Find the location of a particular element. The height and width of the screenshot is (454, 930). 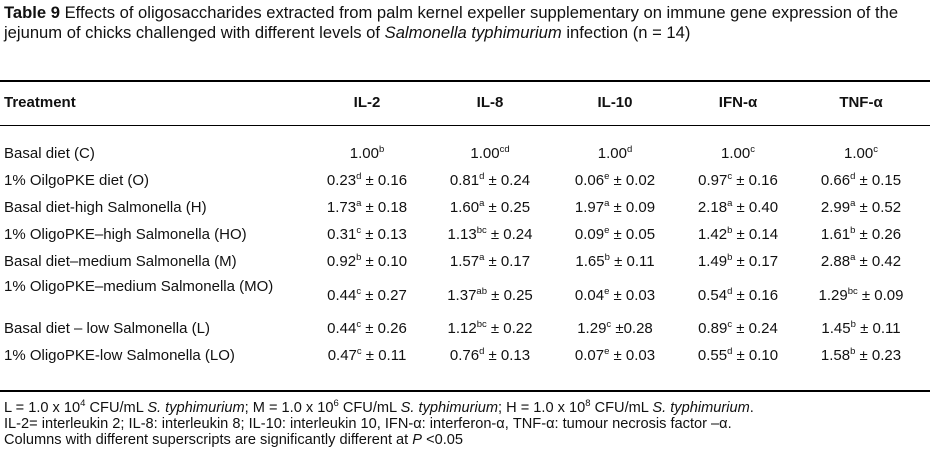

table-cell: 1.00c is located at coordinates (738, 153).